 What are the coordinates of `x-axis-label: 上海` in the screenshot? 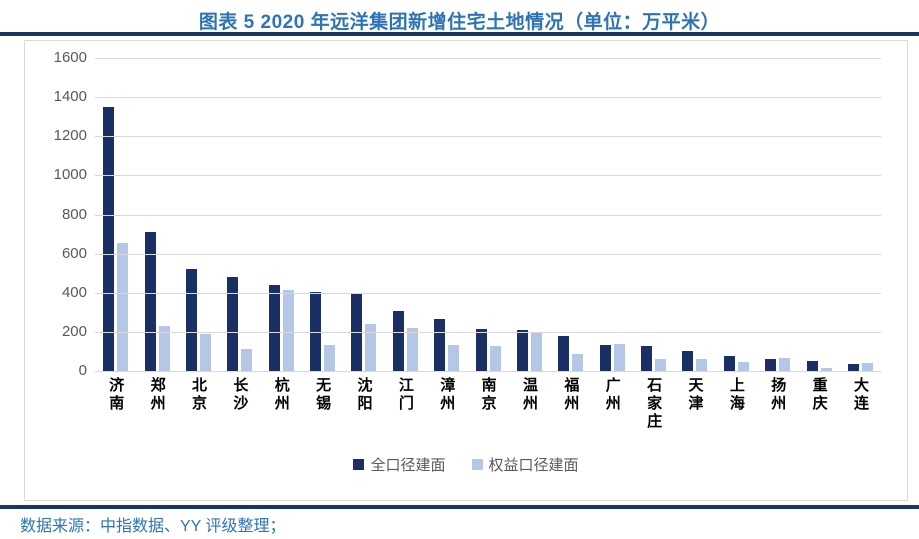 It's located at (736, 404).